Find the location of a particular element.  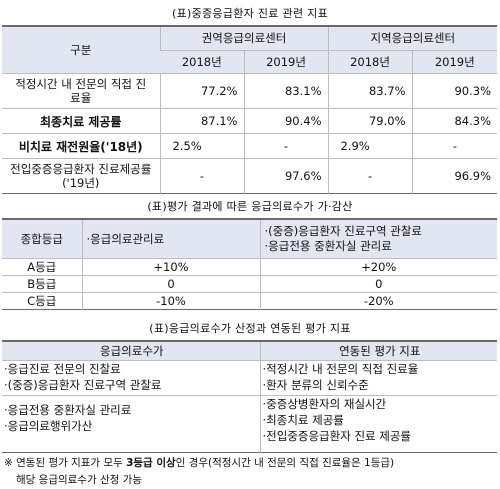

indicator-items: ·중증상병환자의 재실시간 ·최종치료 제공률 ·전입중증응급환자 진료 제공률 is located at coordinates (378, 424).